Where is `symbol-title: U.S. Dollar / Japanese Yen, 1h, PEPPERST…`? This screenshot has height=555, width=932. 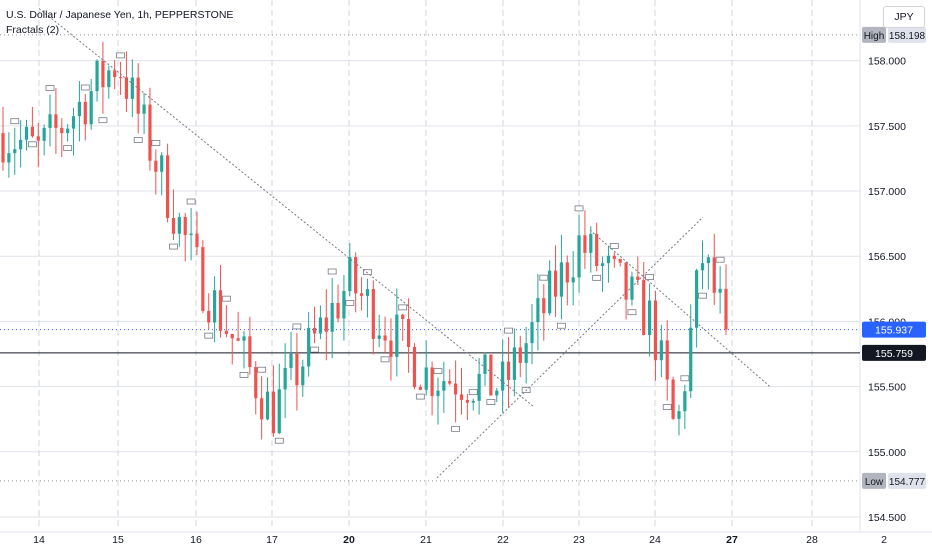 symbol-title: U.S. Dollar / Japanese Yen, 1h, PEPPERST… is located at coordinates (120, 15).